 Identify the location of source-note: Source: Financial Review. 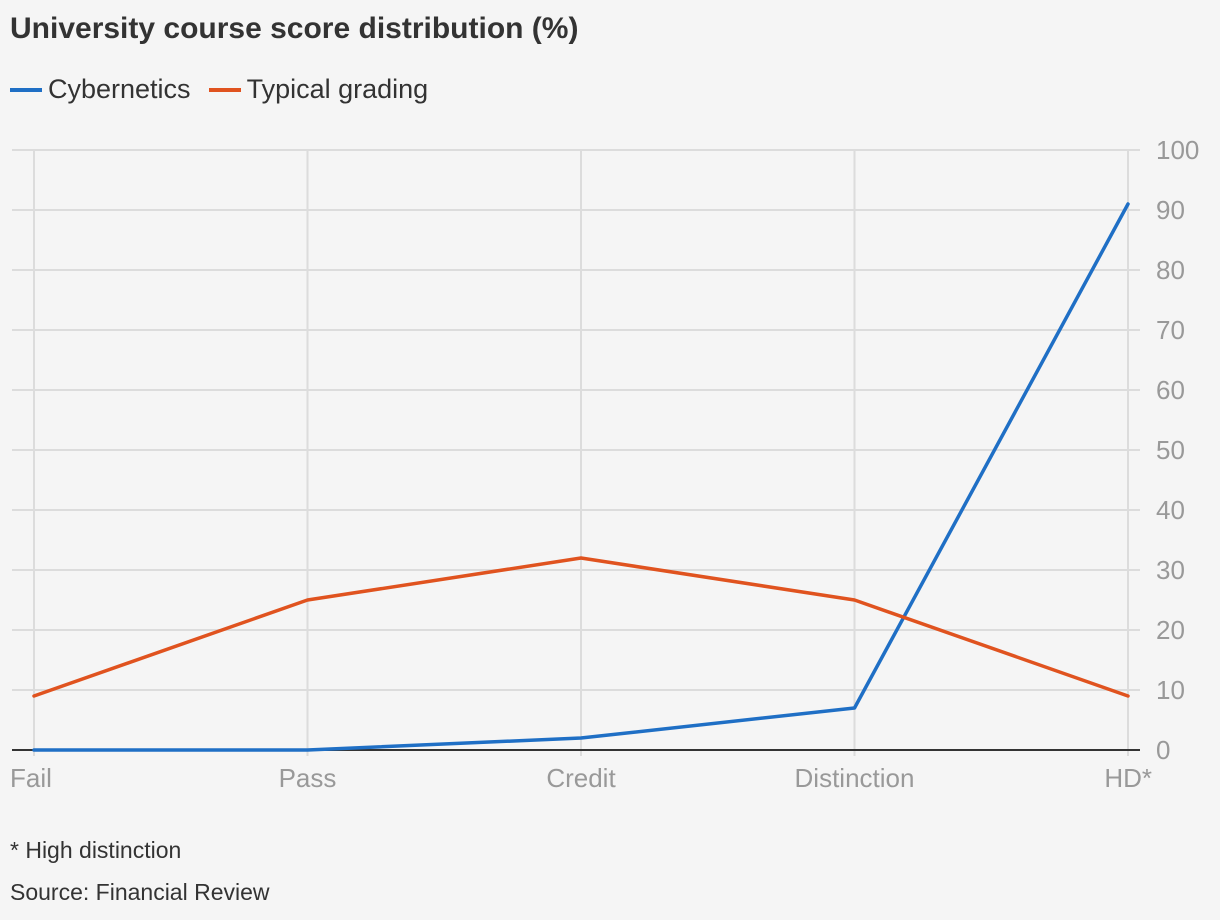
(140, 892).